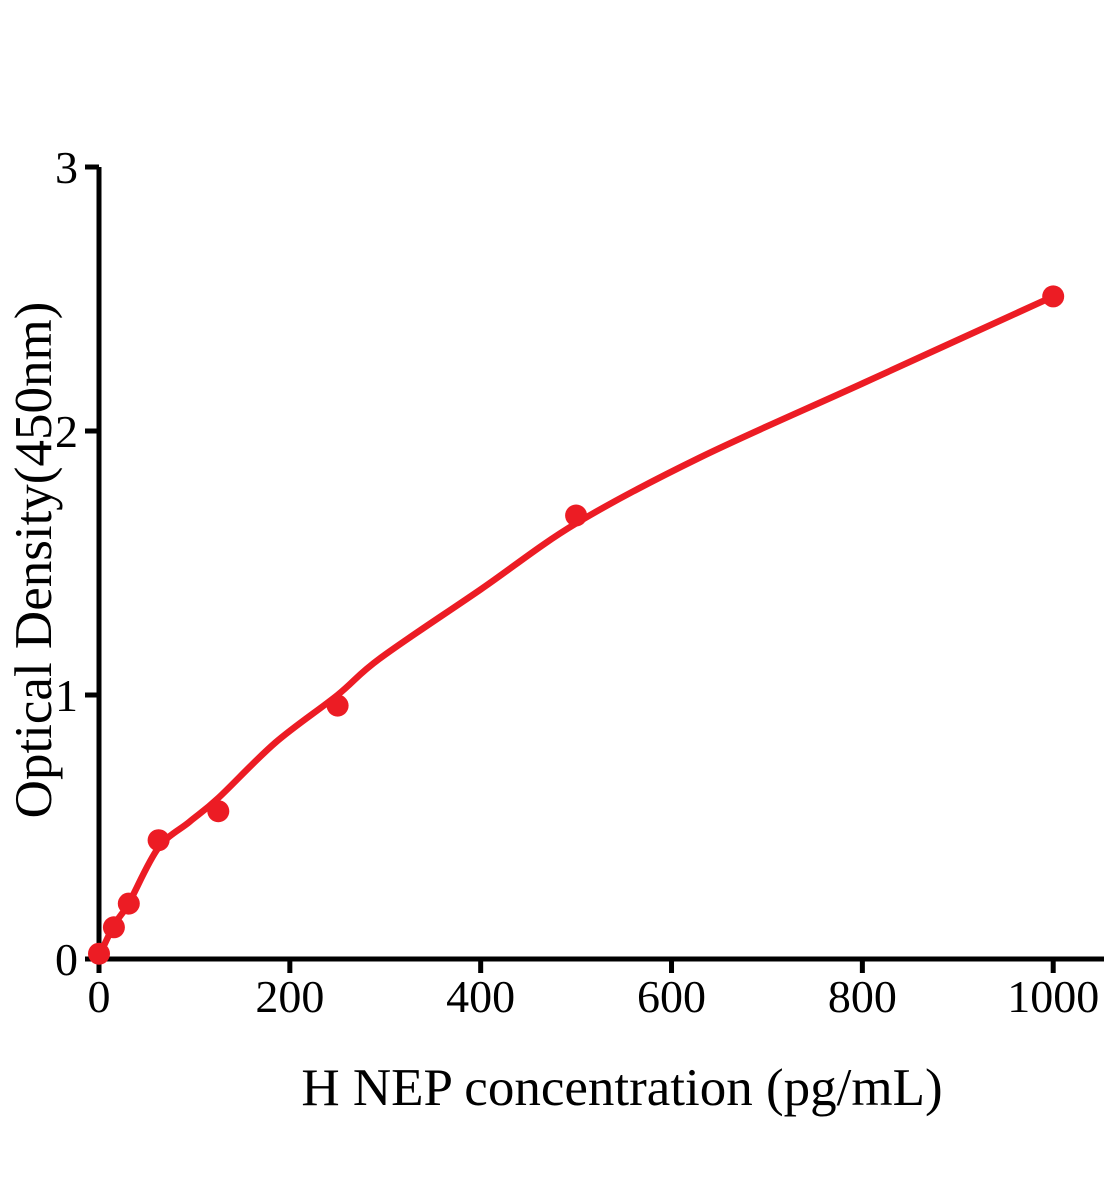 The image size is (1104, 1200). I want to click on x-tick-label: 200, so click(289, 996).